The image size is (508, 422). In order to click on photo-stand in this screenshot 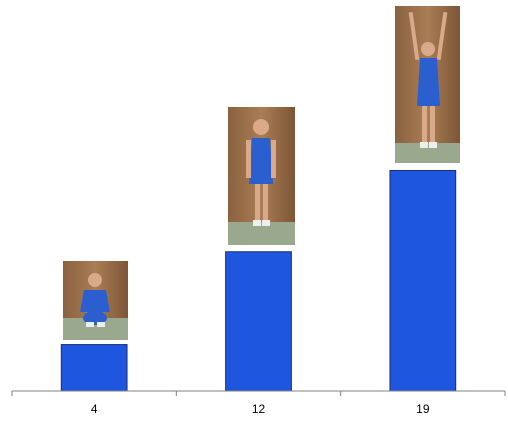, I will do `click(261, 176)`.